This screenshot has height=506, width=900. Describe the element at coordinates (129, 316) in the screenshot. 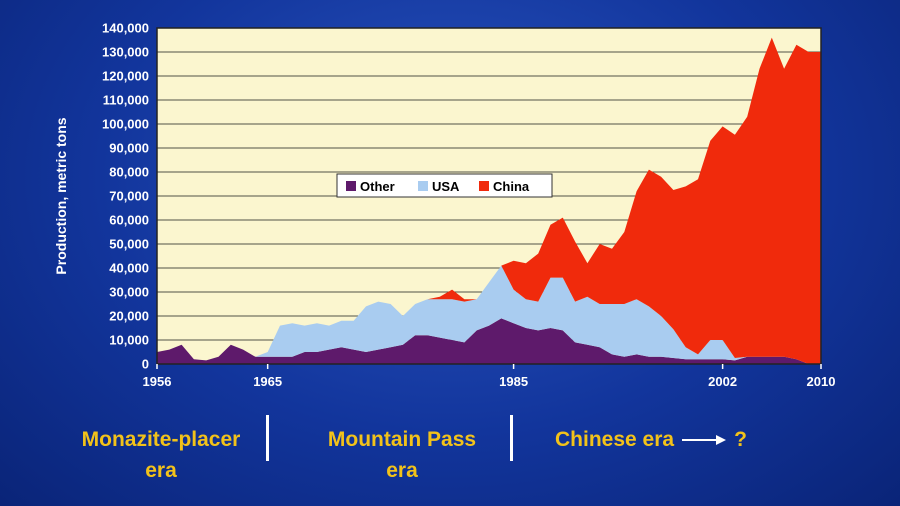

I see `y-tick-label: 20,000` at that location.